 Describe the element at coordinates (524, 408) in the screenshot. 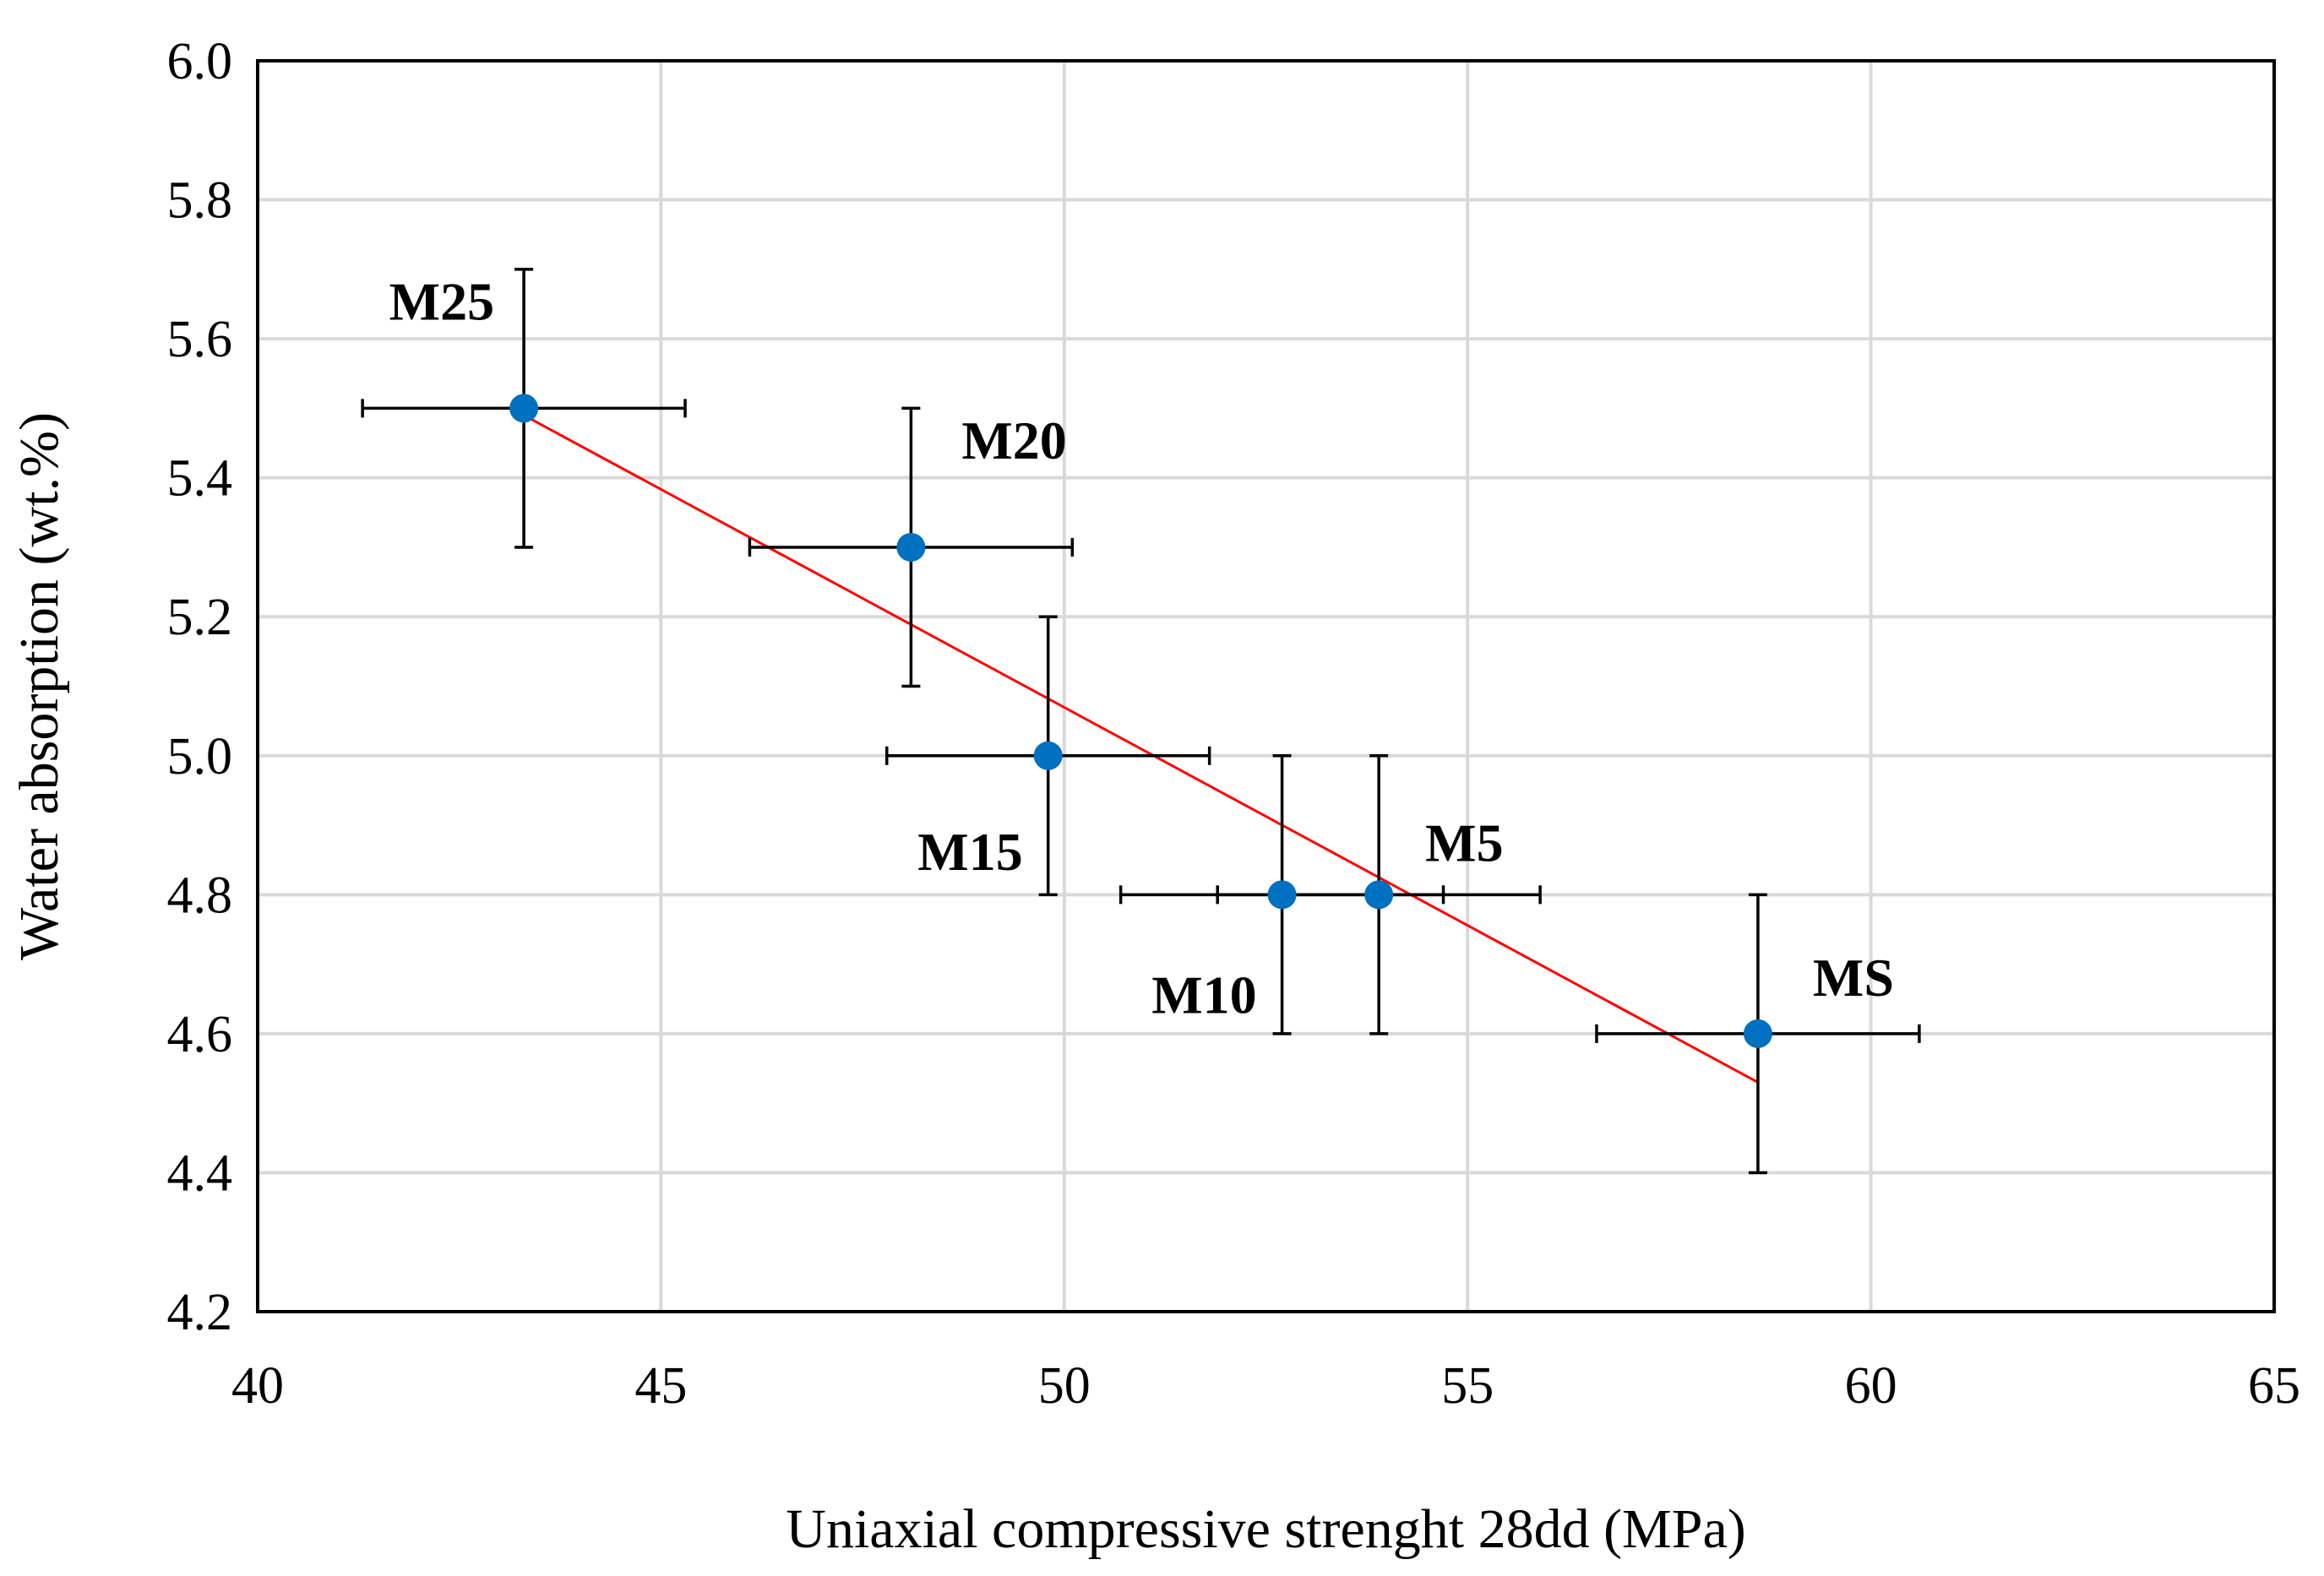

I see `data-point-m25` at that location.